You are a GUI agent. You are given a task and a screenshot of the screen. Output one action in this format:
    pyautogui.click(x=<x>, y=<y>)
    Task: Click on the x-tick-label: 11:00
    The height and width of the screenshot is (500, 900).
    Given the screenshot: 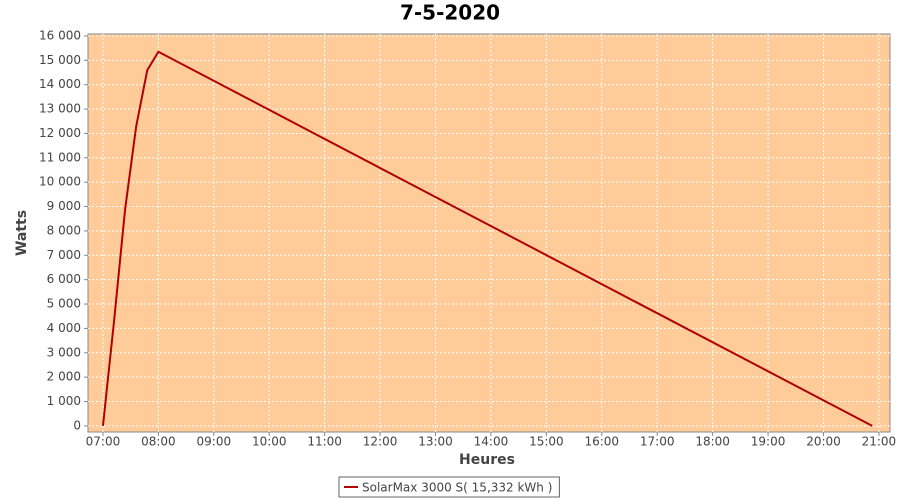 What is the action you would take?
    pyautogui.click(x=324, y=442)
    